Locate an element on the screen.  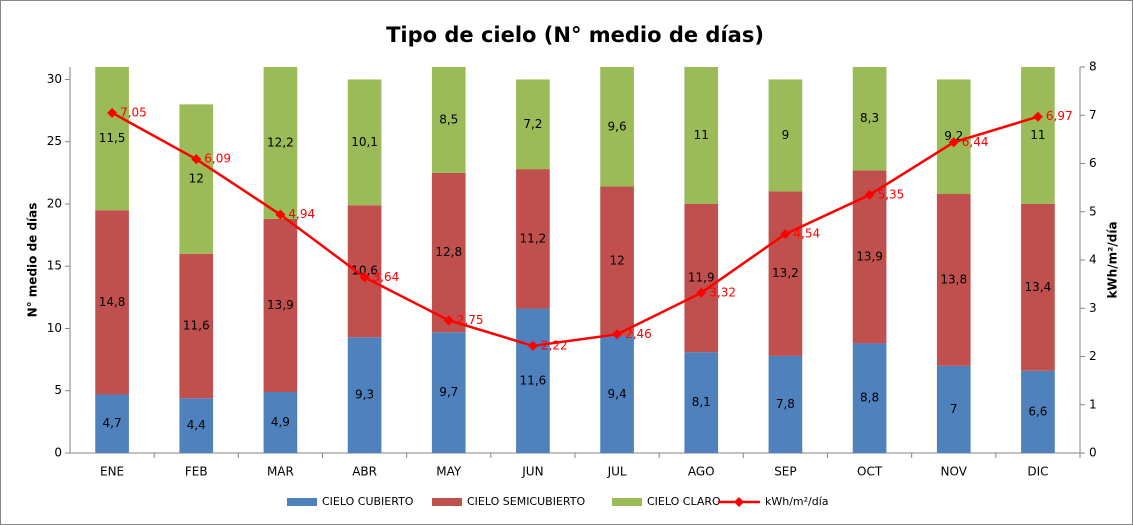
bar-value-label: 13,2 is located at coordinates (785, 273).